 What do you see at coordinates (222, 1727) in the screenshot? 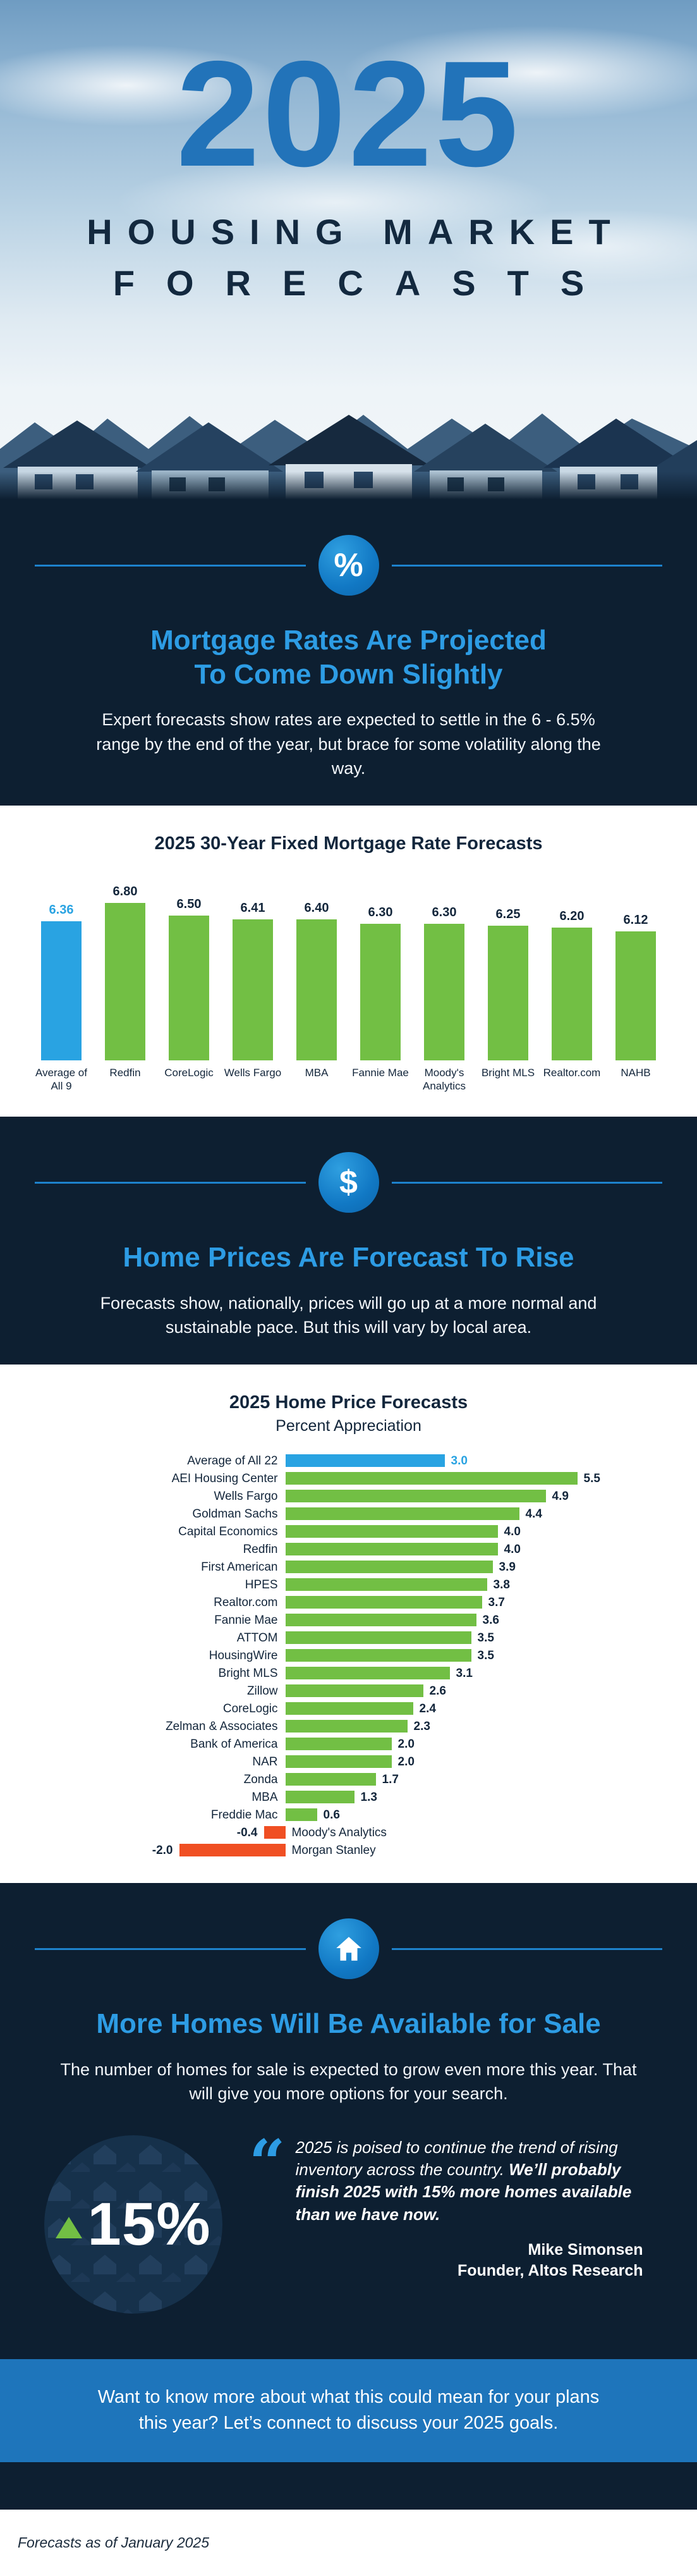
I see `bar-category-label: Zelman & Associates` at bounding box center [222, 1727].